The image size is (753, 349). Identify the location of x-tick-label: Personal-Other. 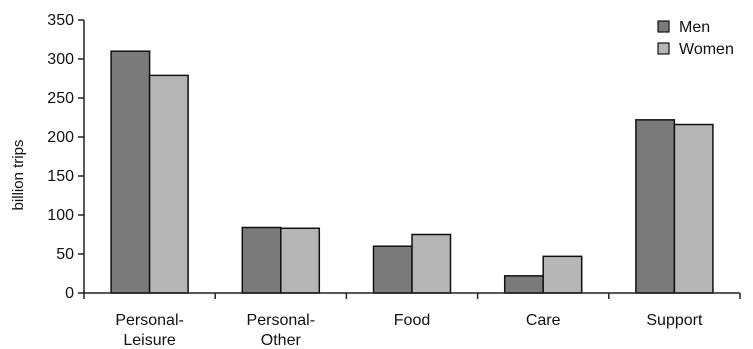
(281, 330).